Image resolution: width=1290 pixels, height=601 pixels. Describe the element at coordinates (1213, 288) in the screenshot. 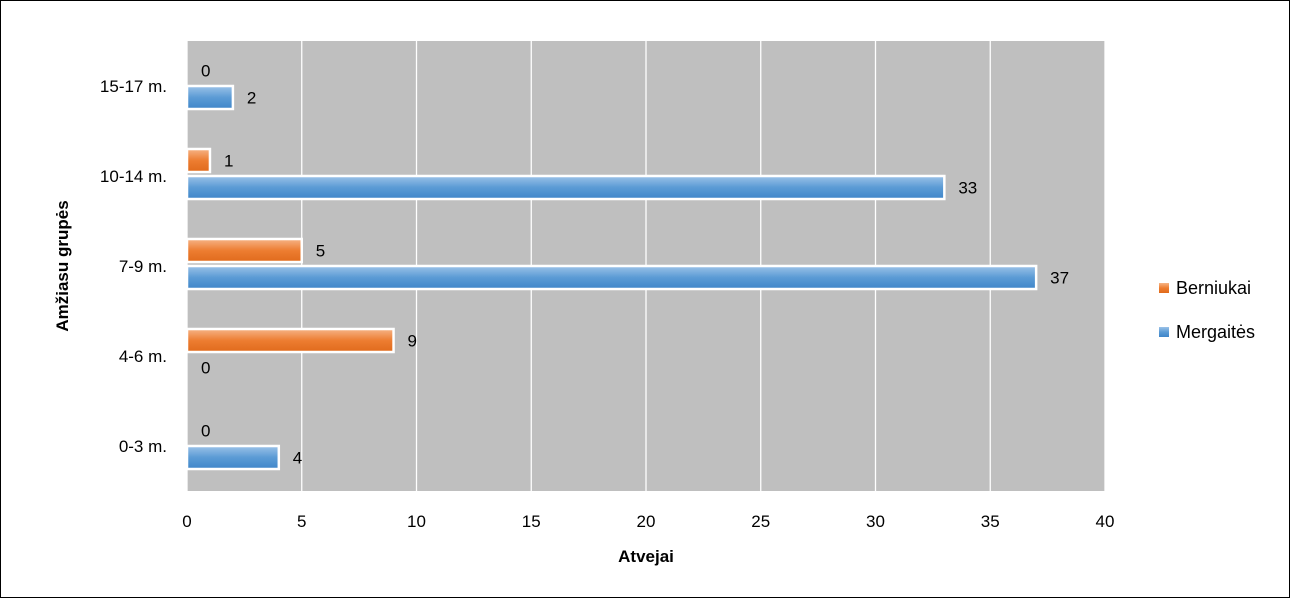

I see `legend-label: Berniukai` at that location.